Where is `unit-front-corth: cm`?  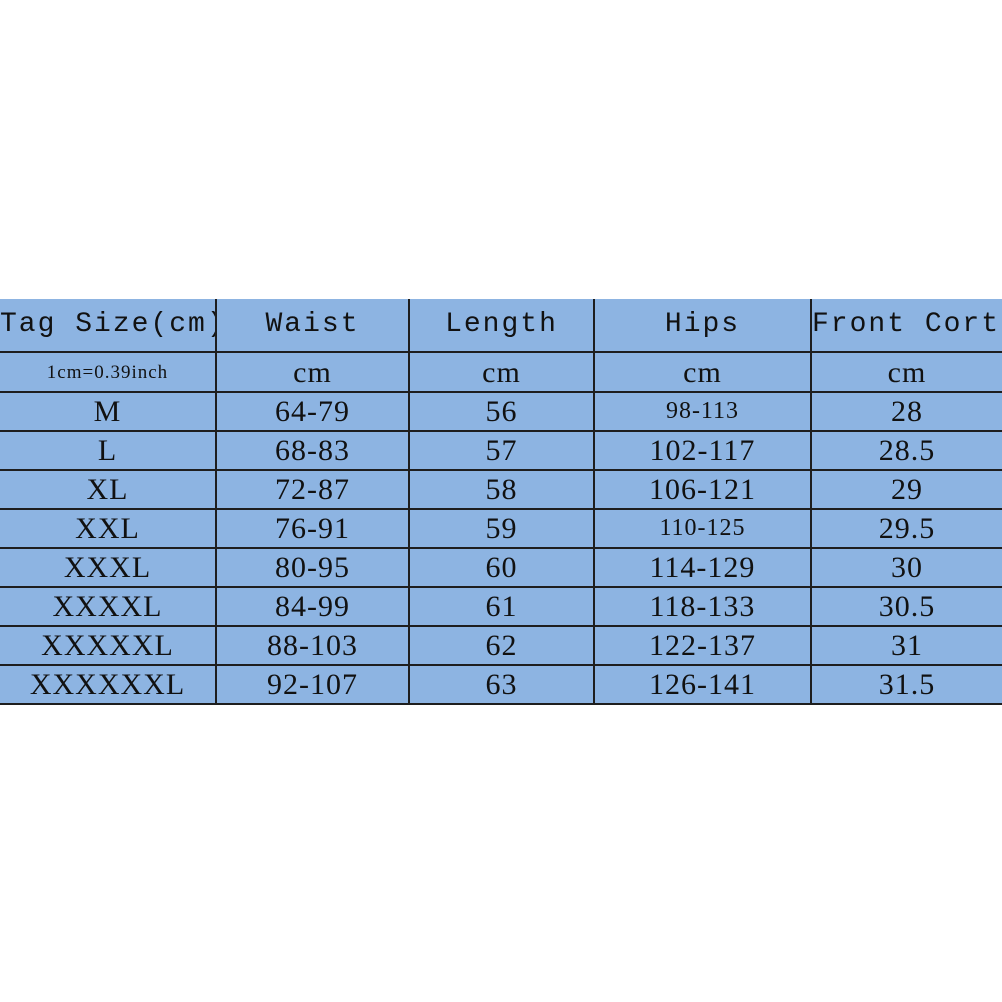 unit-front-corth: cm is located at coordinates (906, 372).